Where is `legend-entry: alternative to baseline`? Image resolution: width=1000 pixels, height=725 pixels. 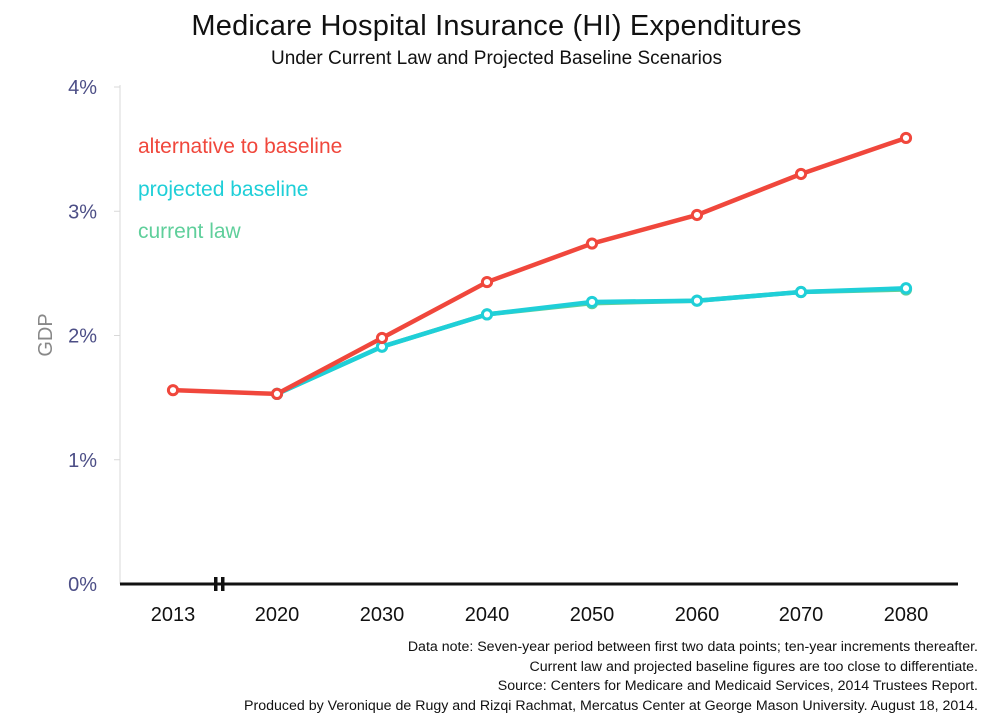 legend-entry: alternative to baseline is located at coordinates (240, 146).